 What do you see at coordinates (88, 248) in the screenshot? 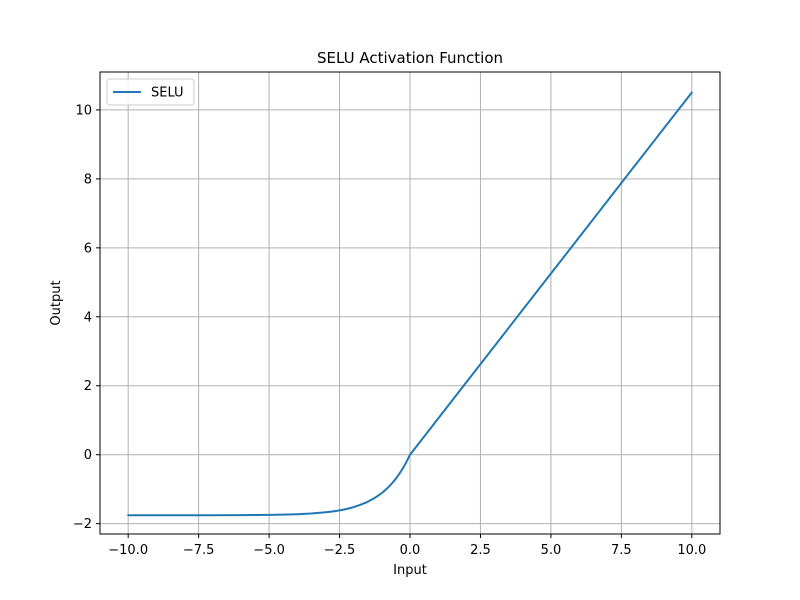
I see `y-tick-label: 6` at bounding box center [88, 248].